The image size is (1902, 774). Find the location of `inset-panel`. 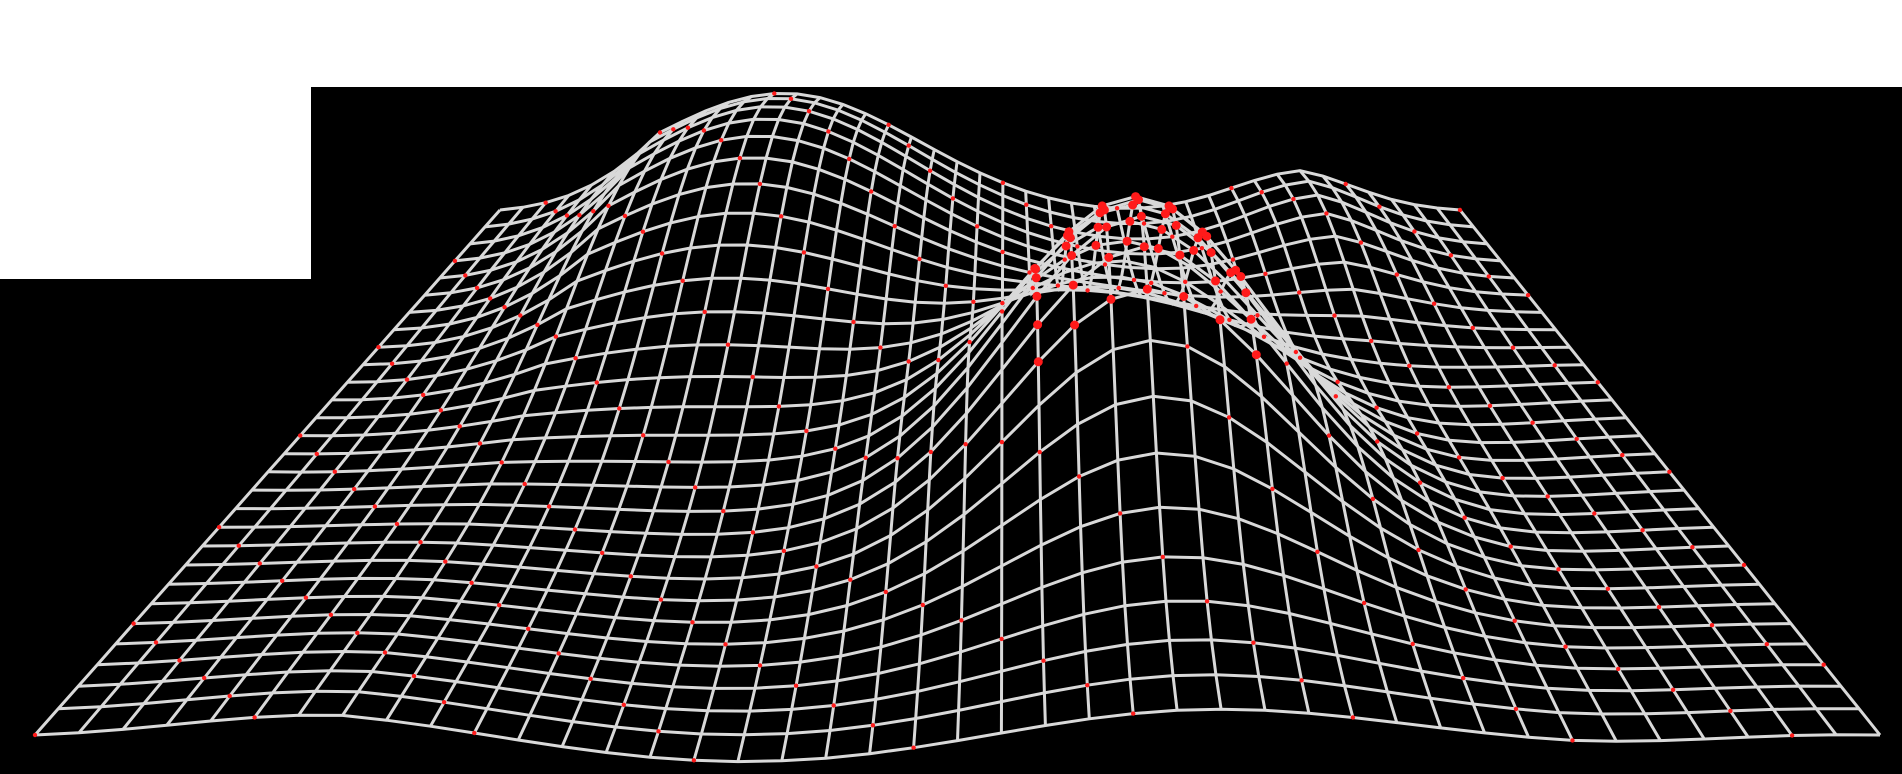

inset-panel is located at coordinates (155, 139).